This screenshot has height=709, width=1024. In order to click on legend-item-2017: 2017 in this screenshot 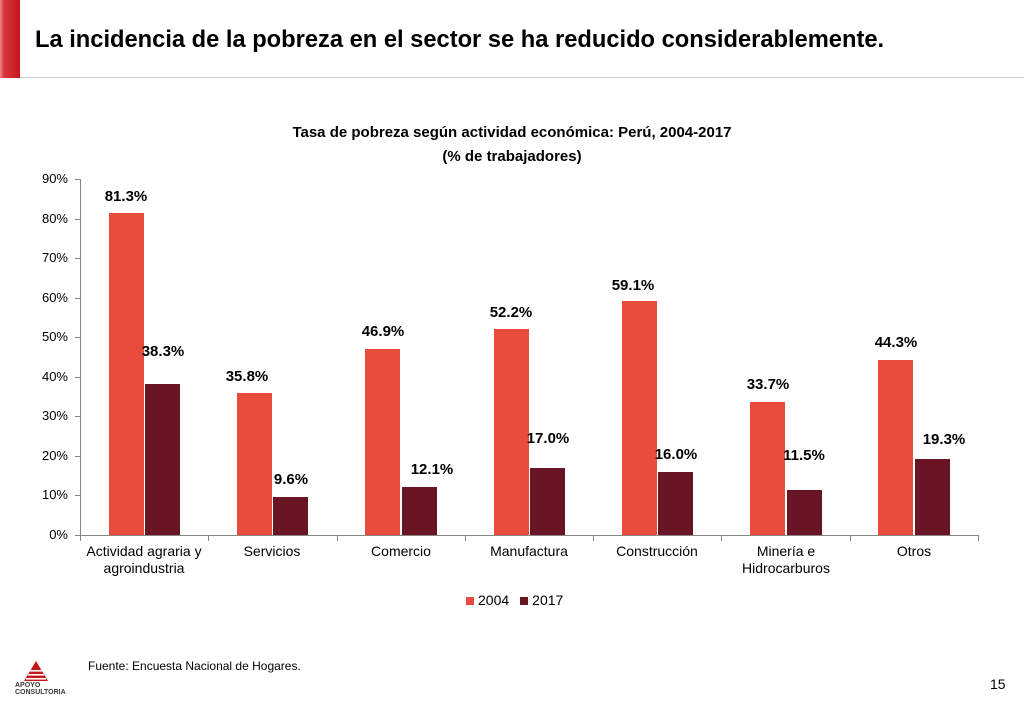, I will do `click(541, 600)`.